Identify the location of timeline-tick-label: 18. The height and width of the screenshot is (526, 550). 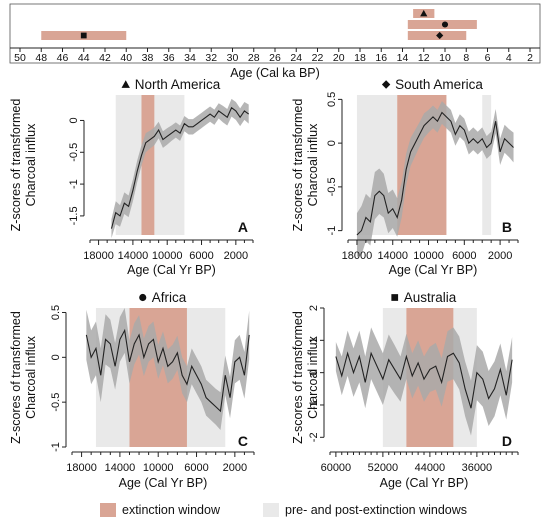
(360, 58).